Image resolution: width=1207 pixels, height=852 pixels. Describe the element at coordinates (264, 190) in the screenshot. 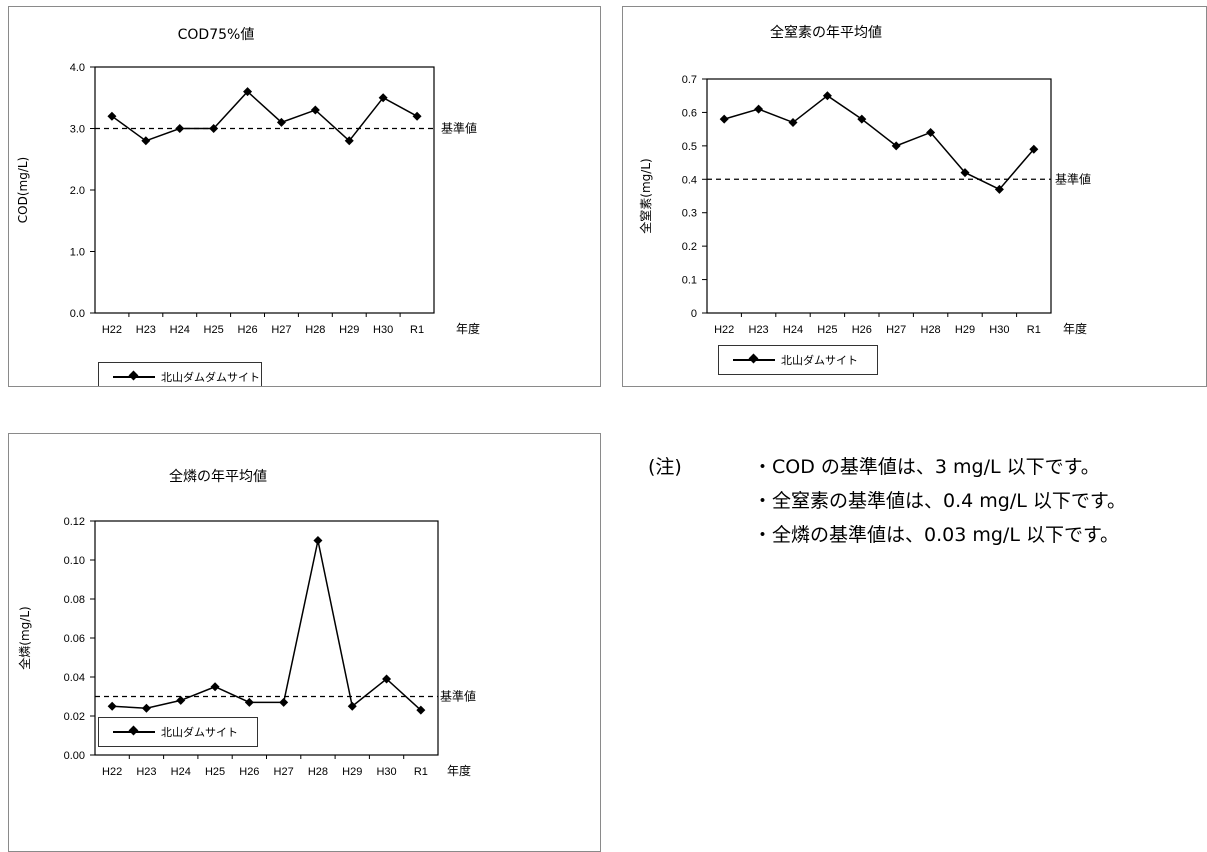

I see `cod-plot-area` at that location.